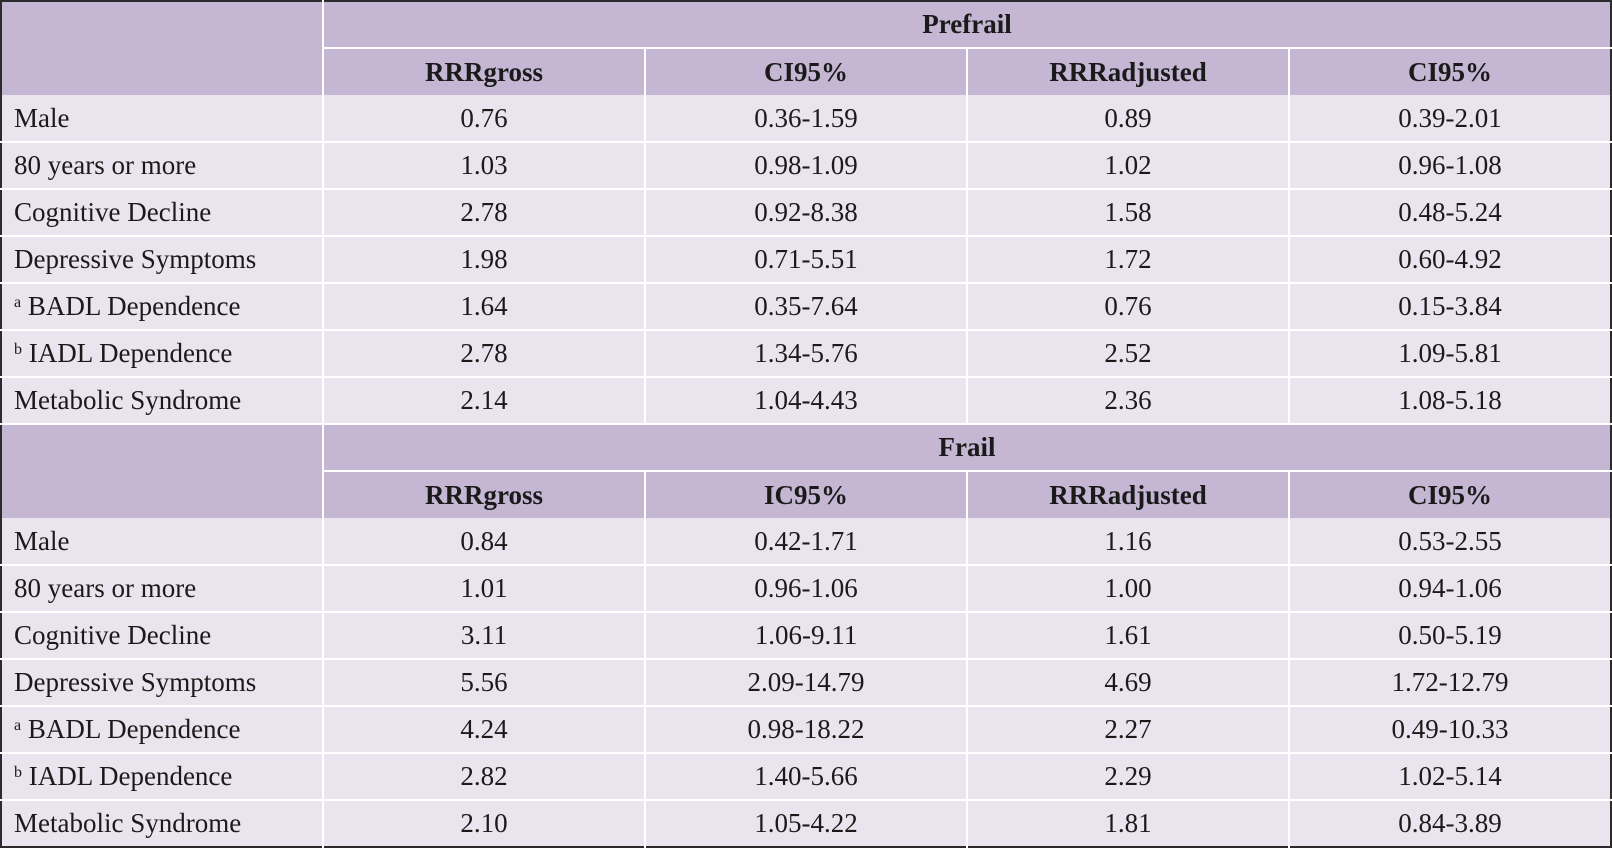 The image size is (1612, 850). I want to click on value-cell: 0.42-1.71, so click(805, 542).